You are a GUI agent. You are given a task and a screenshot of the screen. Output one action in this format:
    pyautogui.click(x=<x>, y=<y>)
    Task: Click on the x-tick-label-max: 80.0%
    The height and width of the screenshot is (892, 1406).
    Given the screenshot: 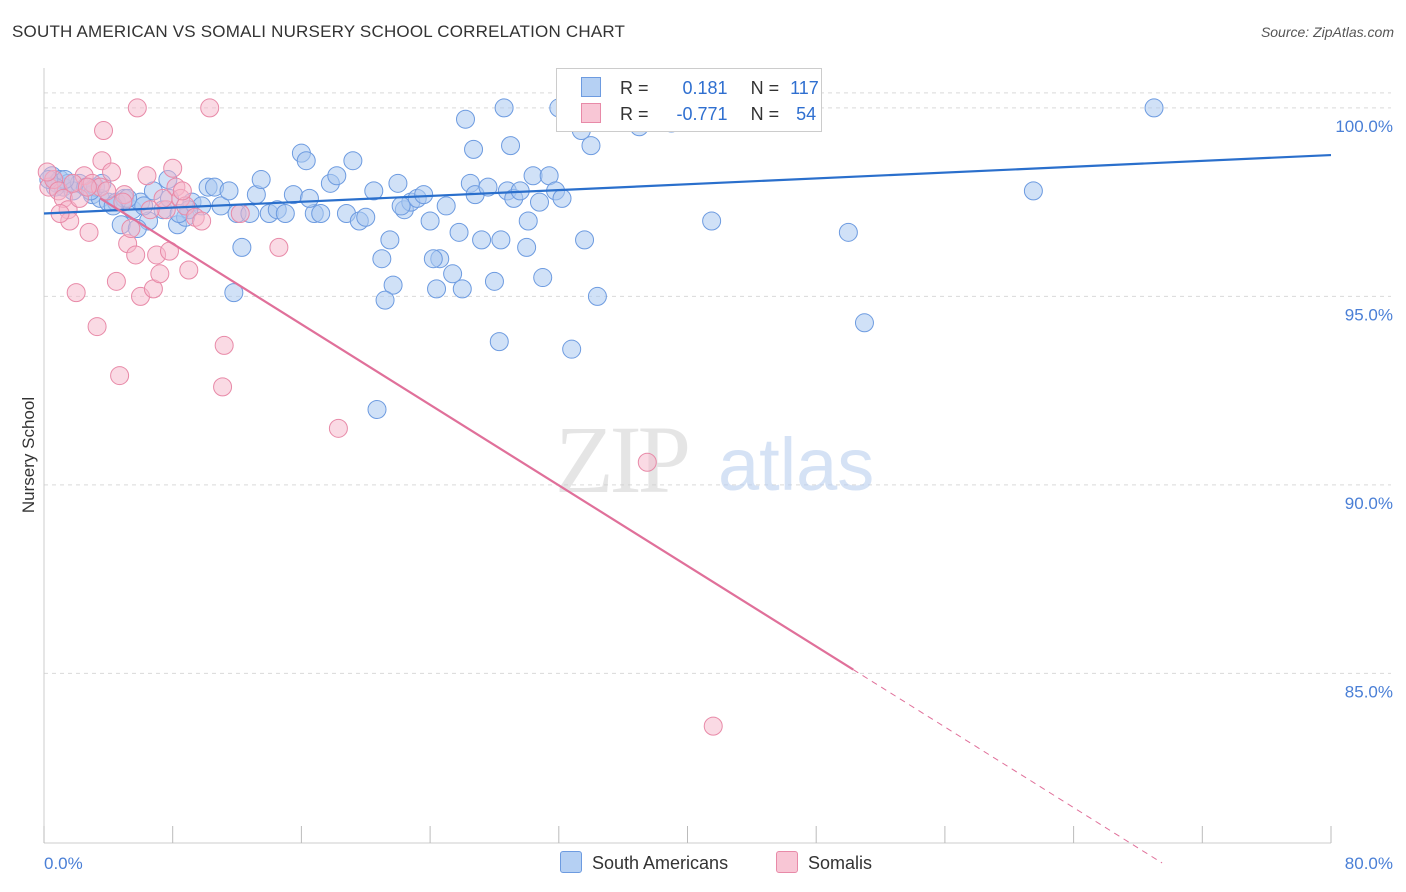 What is the action you would take?
    pyautogui.click(x=1369, y=863)
    